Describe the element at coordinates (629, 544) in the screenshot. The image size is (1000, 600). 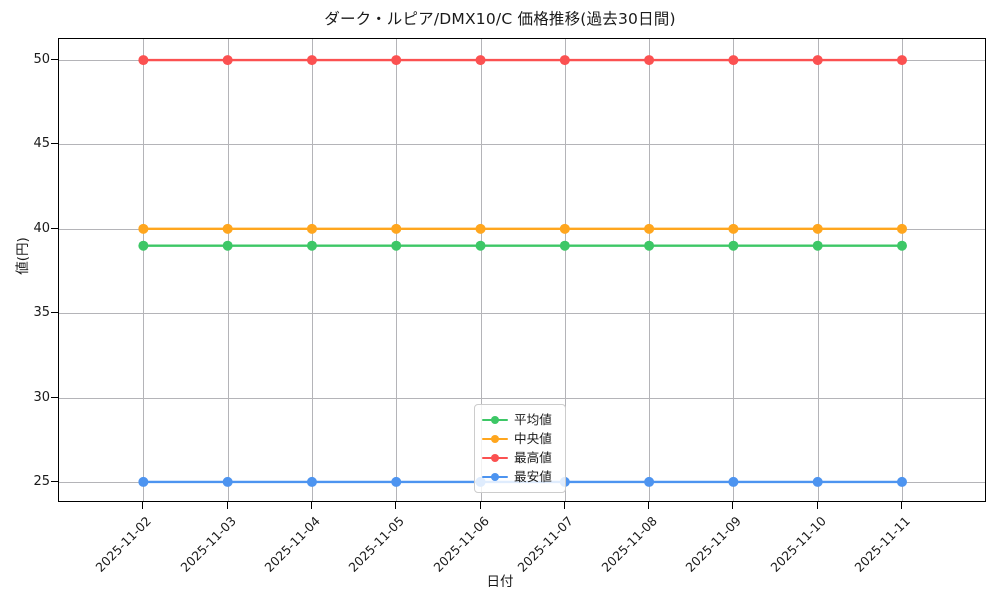
I see `x-axis-tick-label: 2025-11-08` at that location.